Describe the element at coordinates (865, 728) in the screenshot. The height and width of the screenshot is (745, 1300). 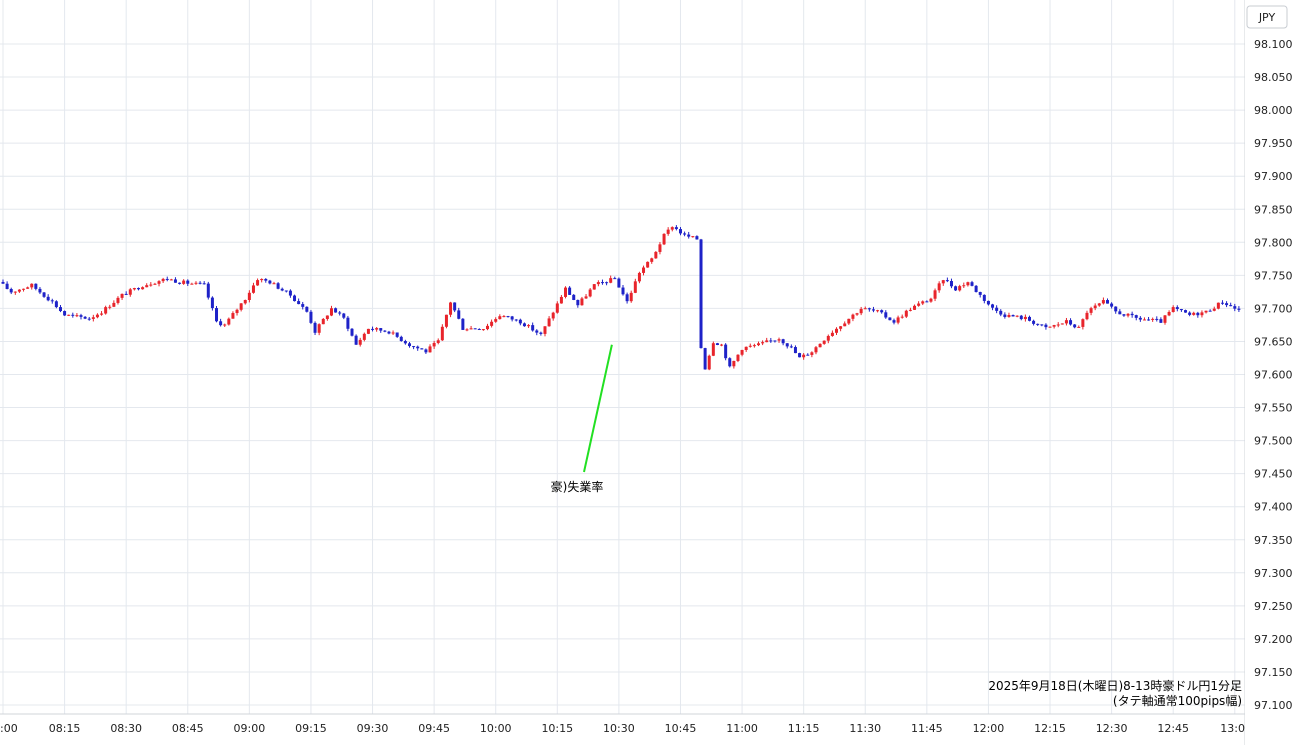
I see `x-tick-label: 11:30` at that location.